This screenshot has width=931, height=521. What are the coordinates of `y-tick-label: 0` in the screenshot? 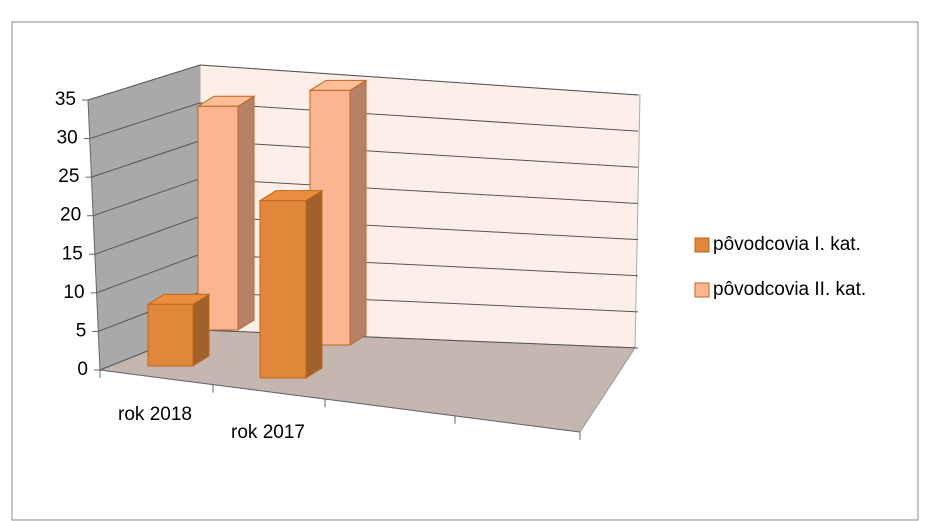 It's located at (82, 369).